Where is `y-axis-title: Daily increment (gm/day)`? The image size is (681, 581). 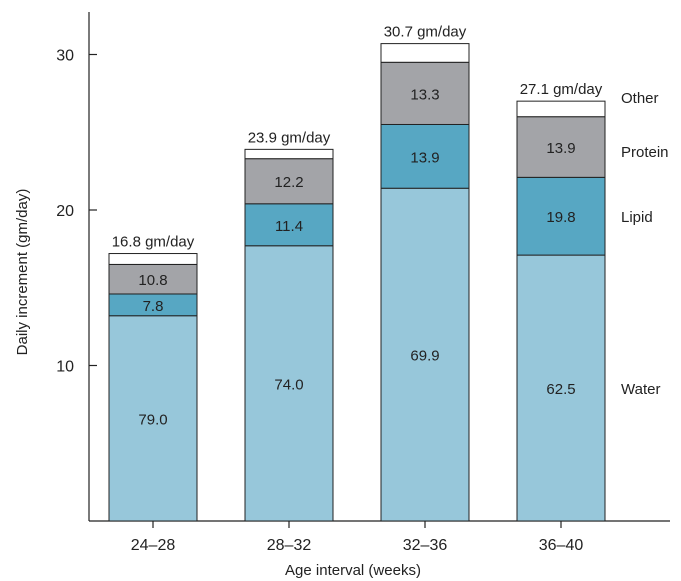
y-axis-title: Daily increment (gm/day) is located at coordinates (22, 272).